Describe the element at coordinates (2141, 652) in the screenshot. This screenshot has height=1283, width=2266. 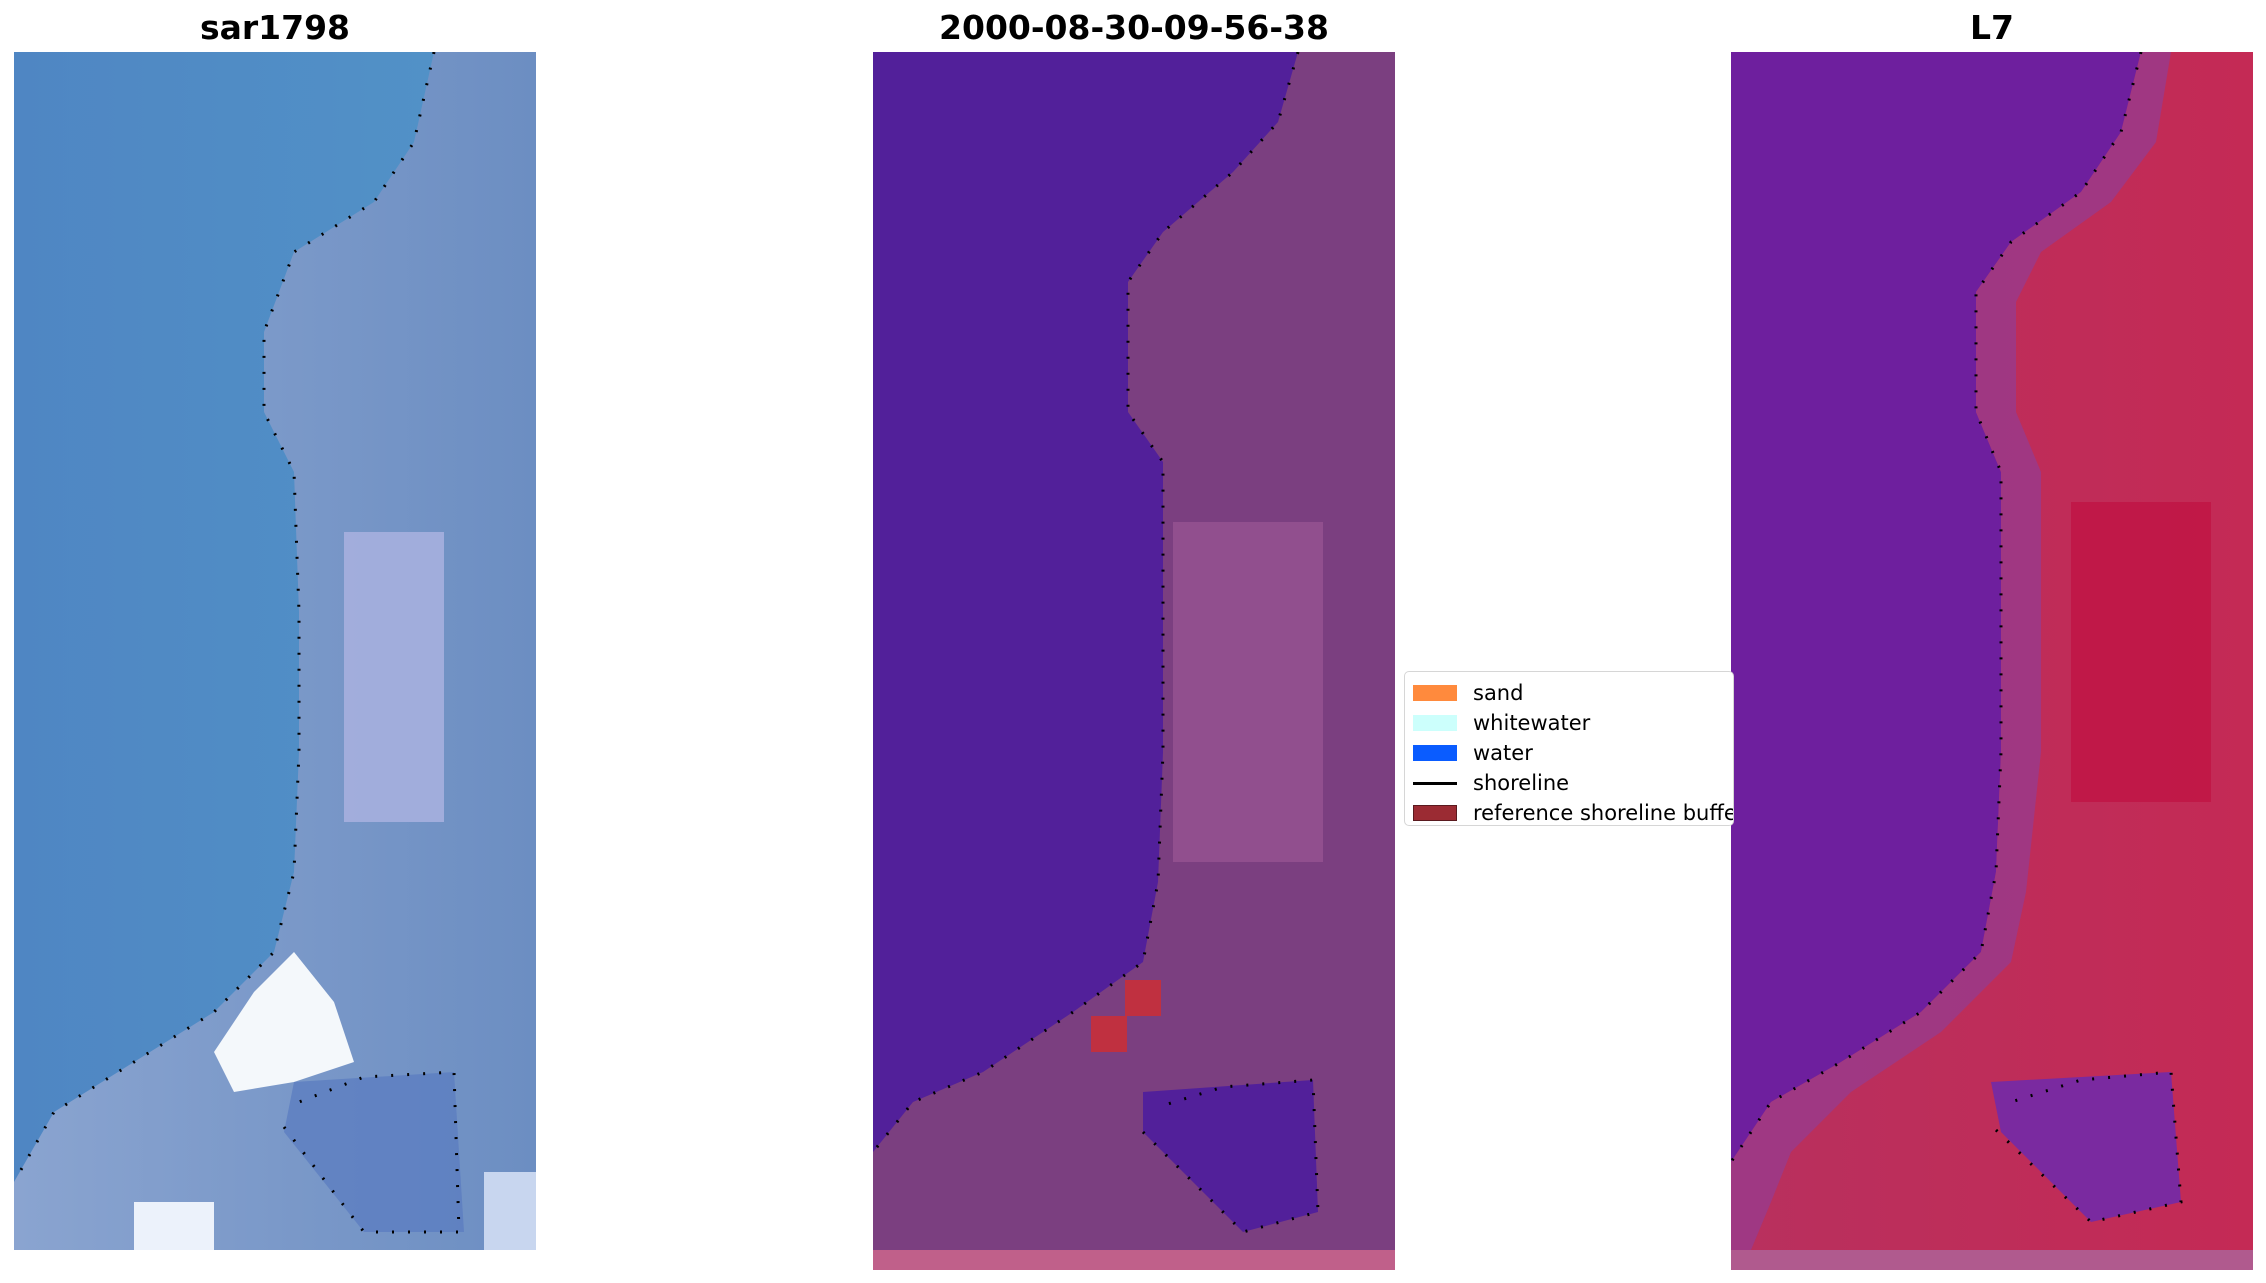
I see `index-dark-core` at that location.